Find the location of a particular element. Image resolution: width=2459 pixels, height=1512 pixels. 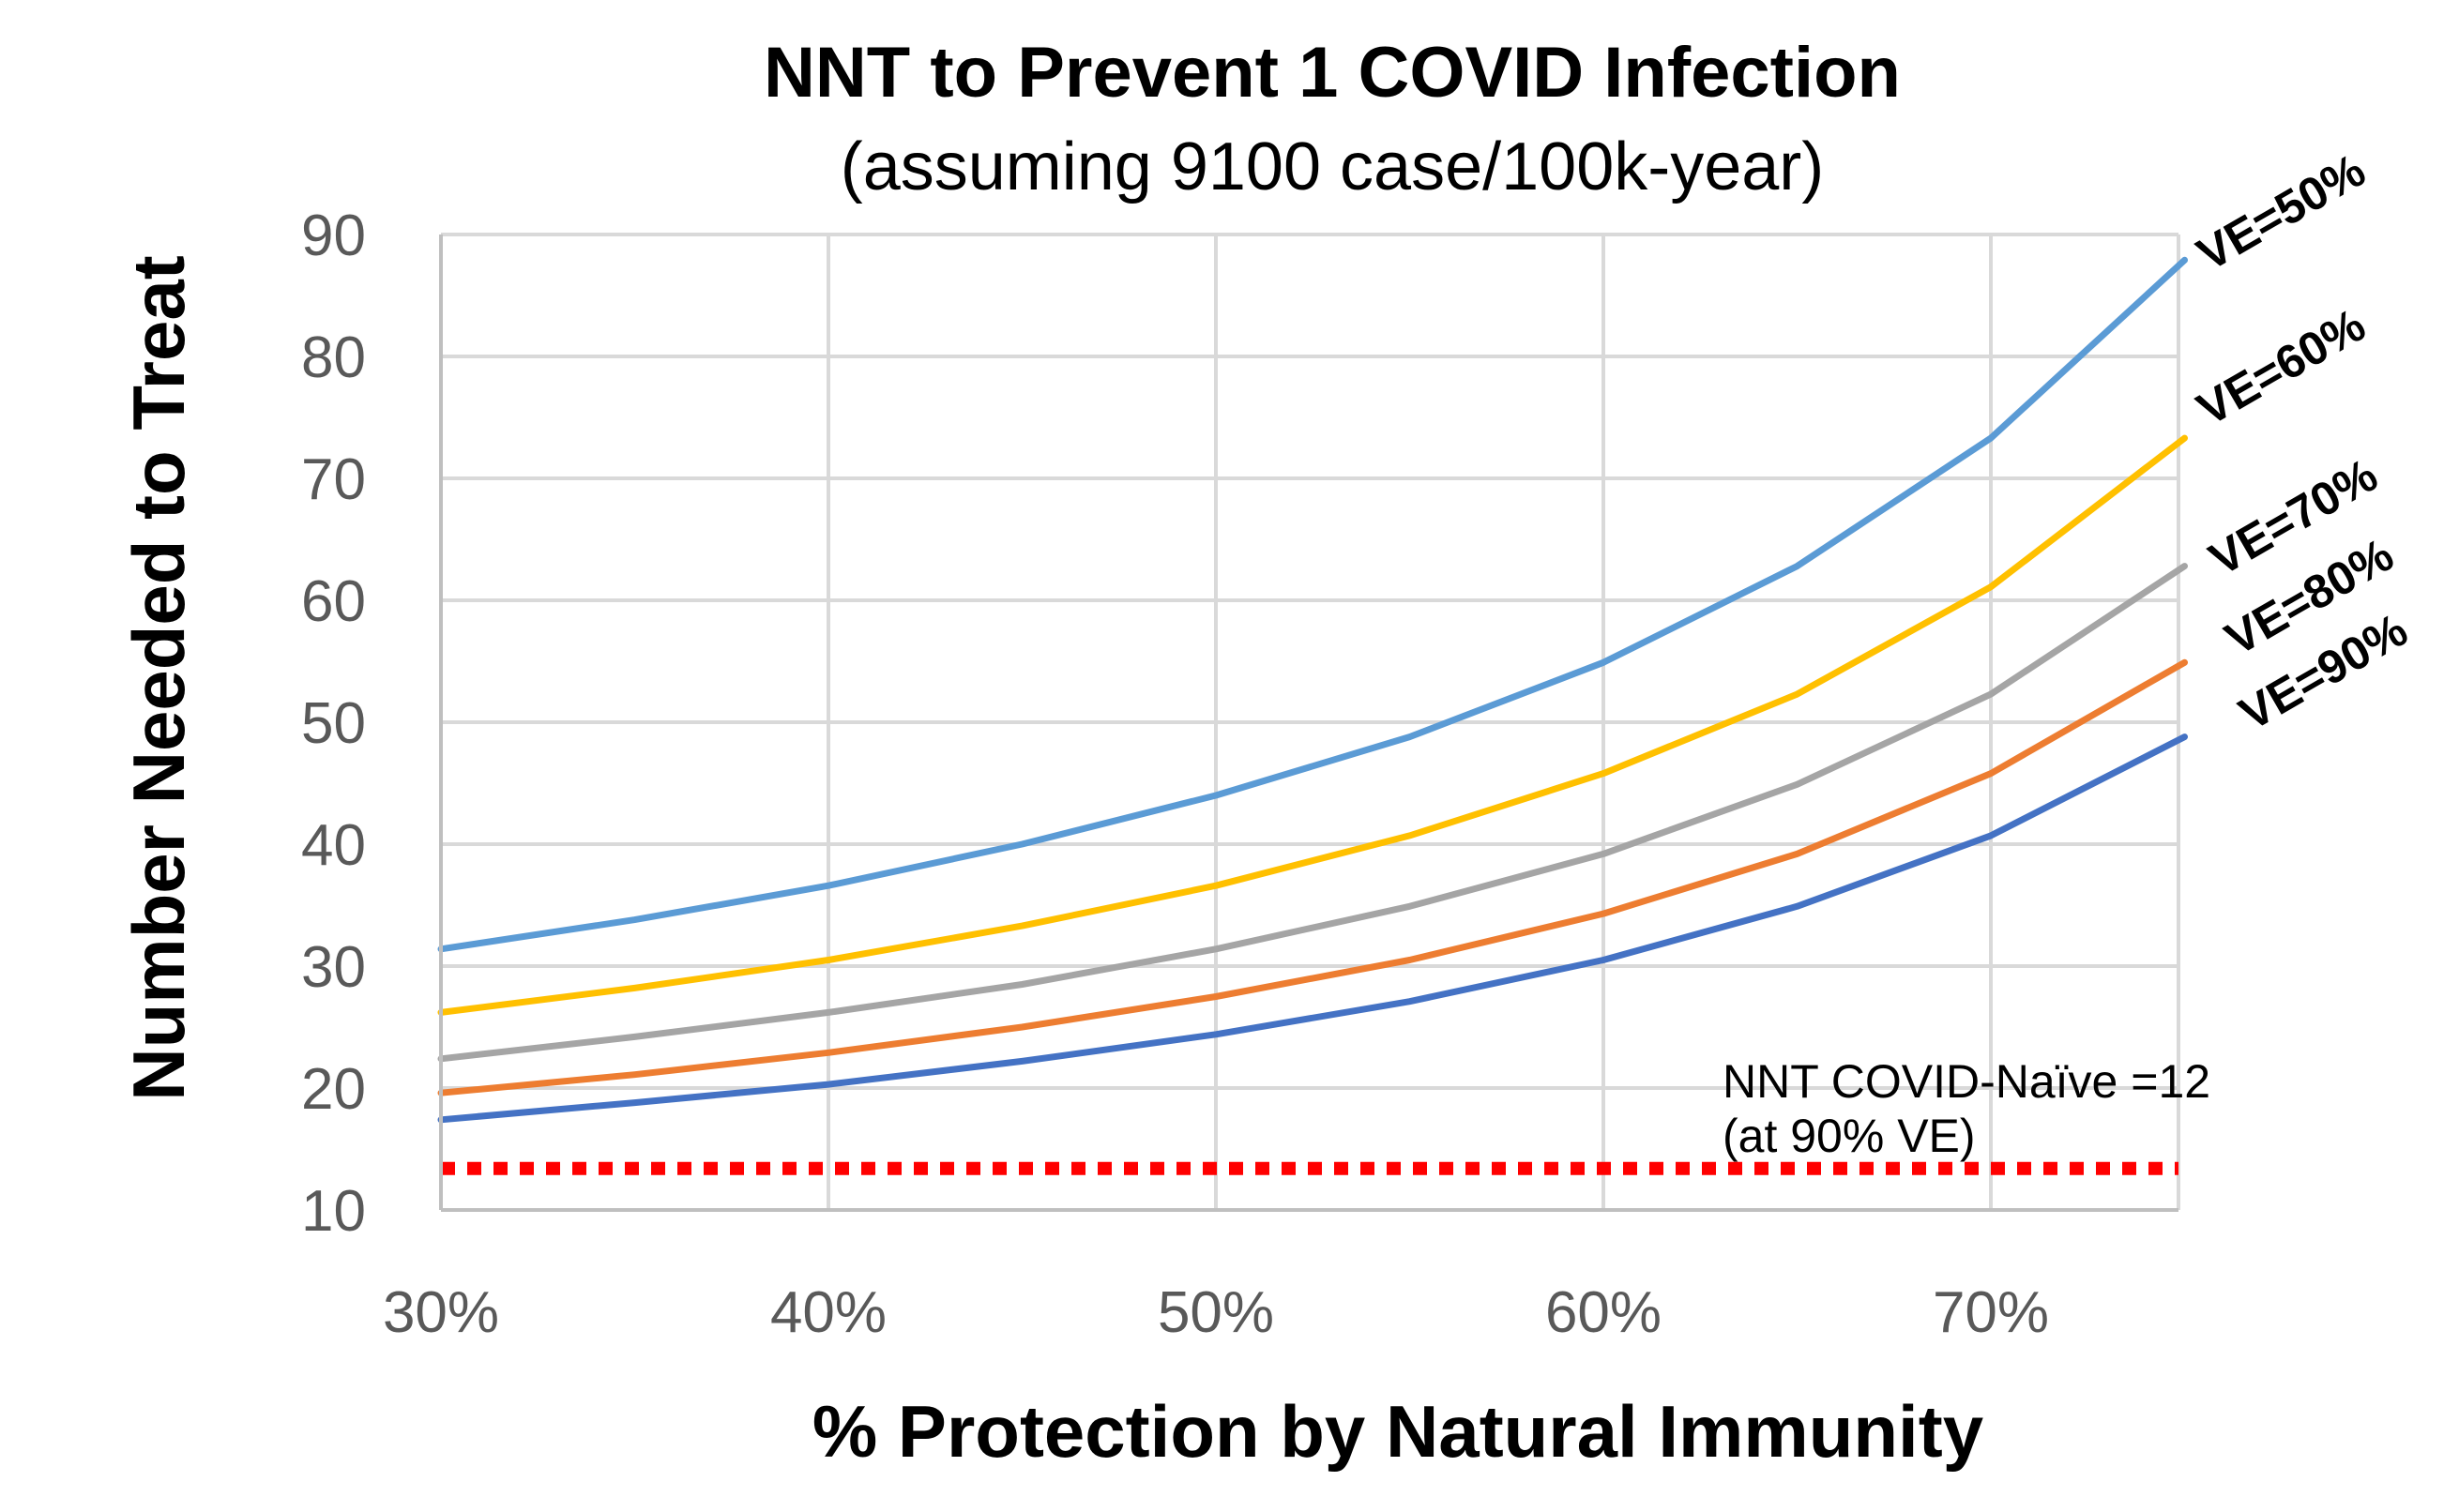

series-label: VE=50% is located at coordinates (2282, 212).